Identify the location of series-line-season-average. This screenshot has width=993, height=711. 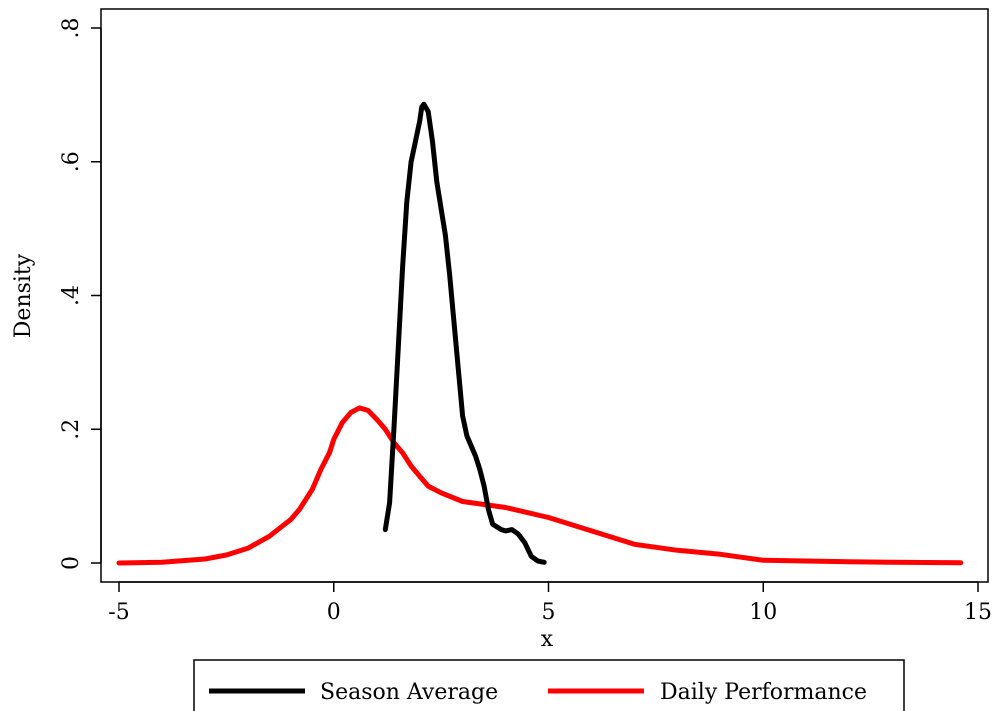
(464, 333).